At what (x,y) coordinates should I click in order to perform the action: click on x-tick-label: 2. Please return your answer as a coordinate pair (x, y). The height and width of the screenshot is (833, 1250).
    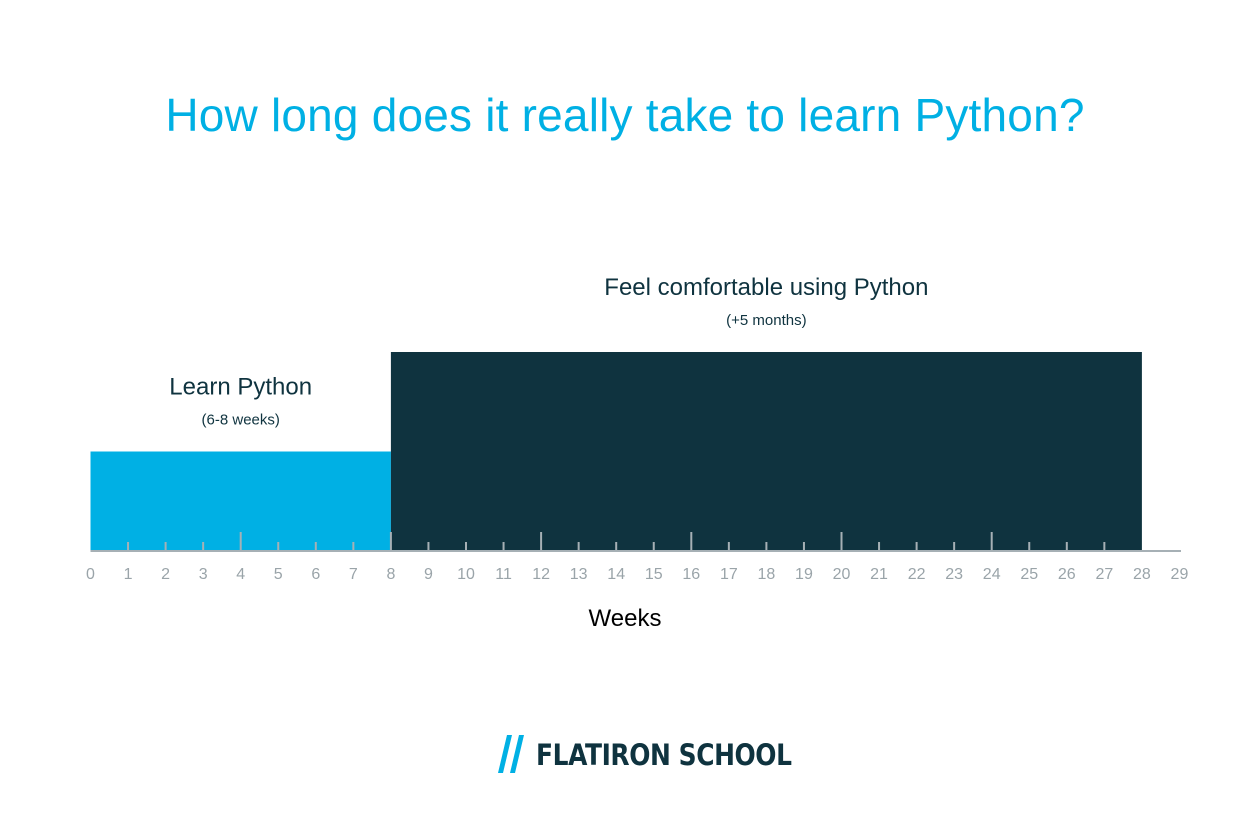
    Looking at the image, I should click on (165, 574).